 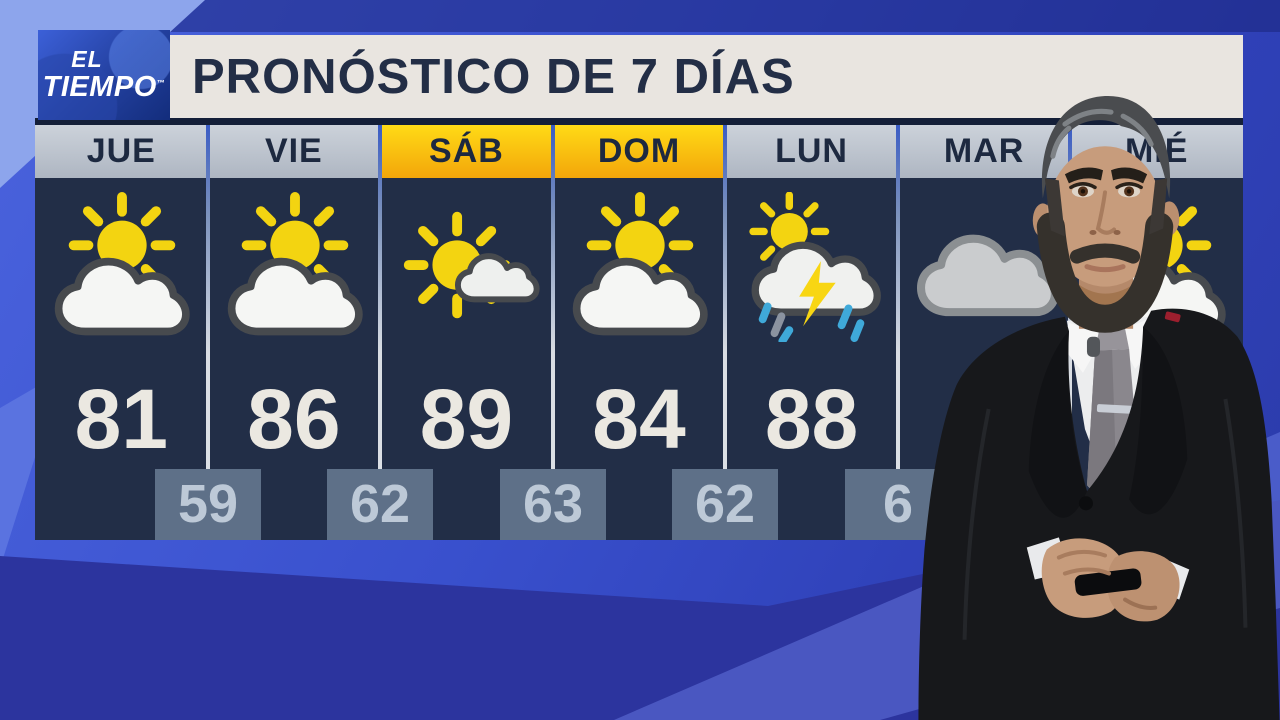 What do you see at coordinates (1106, 212) in the screenshot?
I see `nose` at bounding box center [1106, 212].